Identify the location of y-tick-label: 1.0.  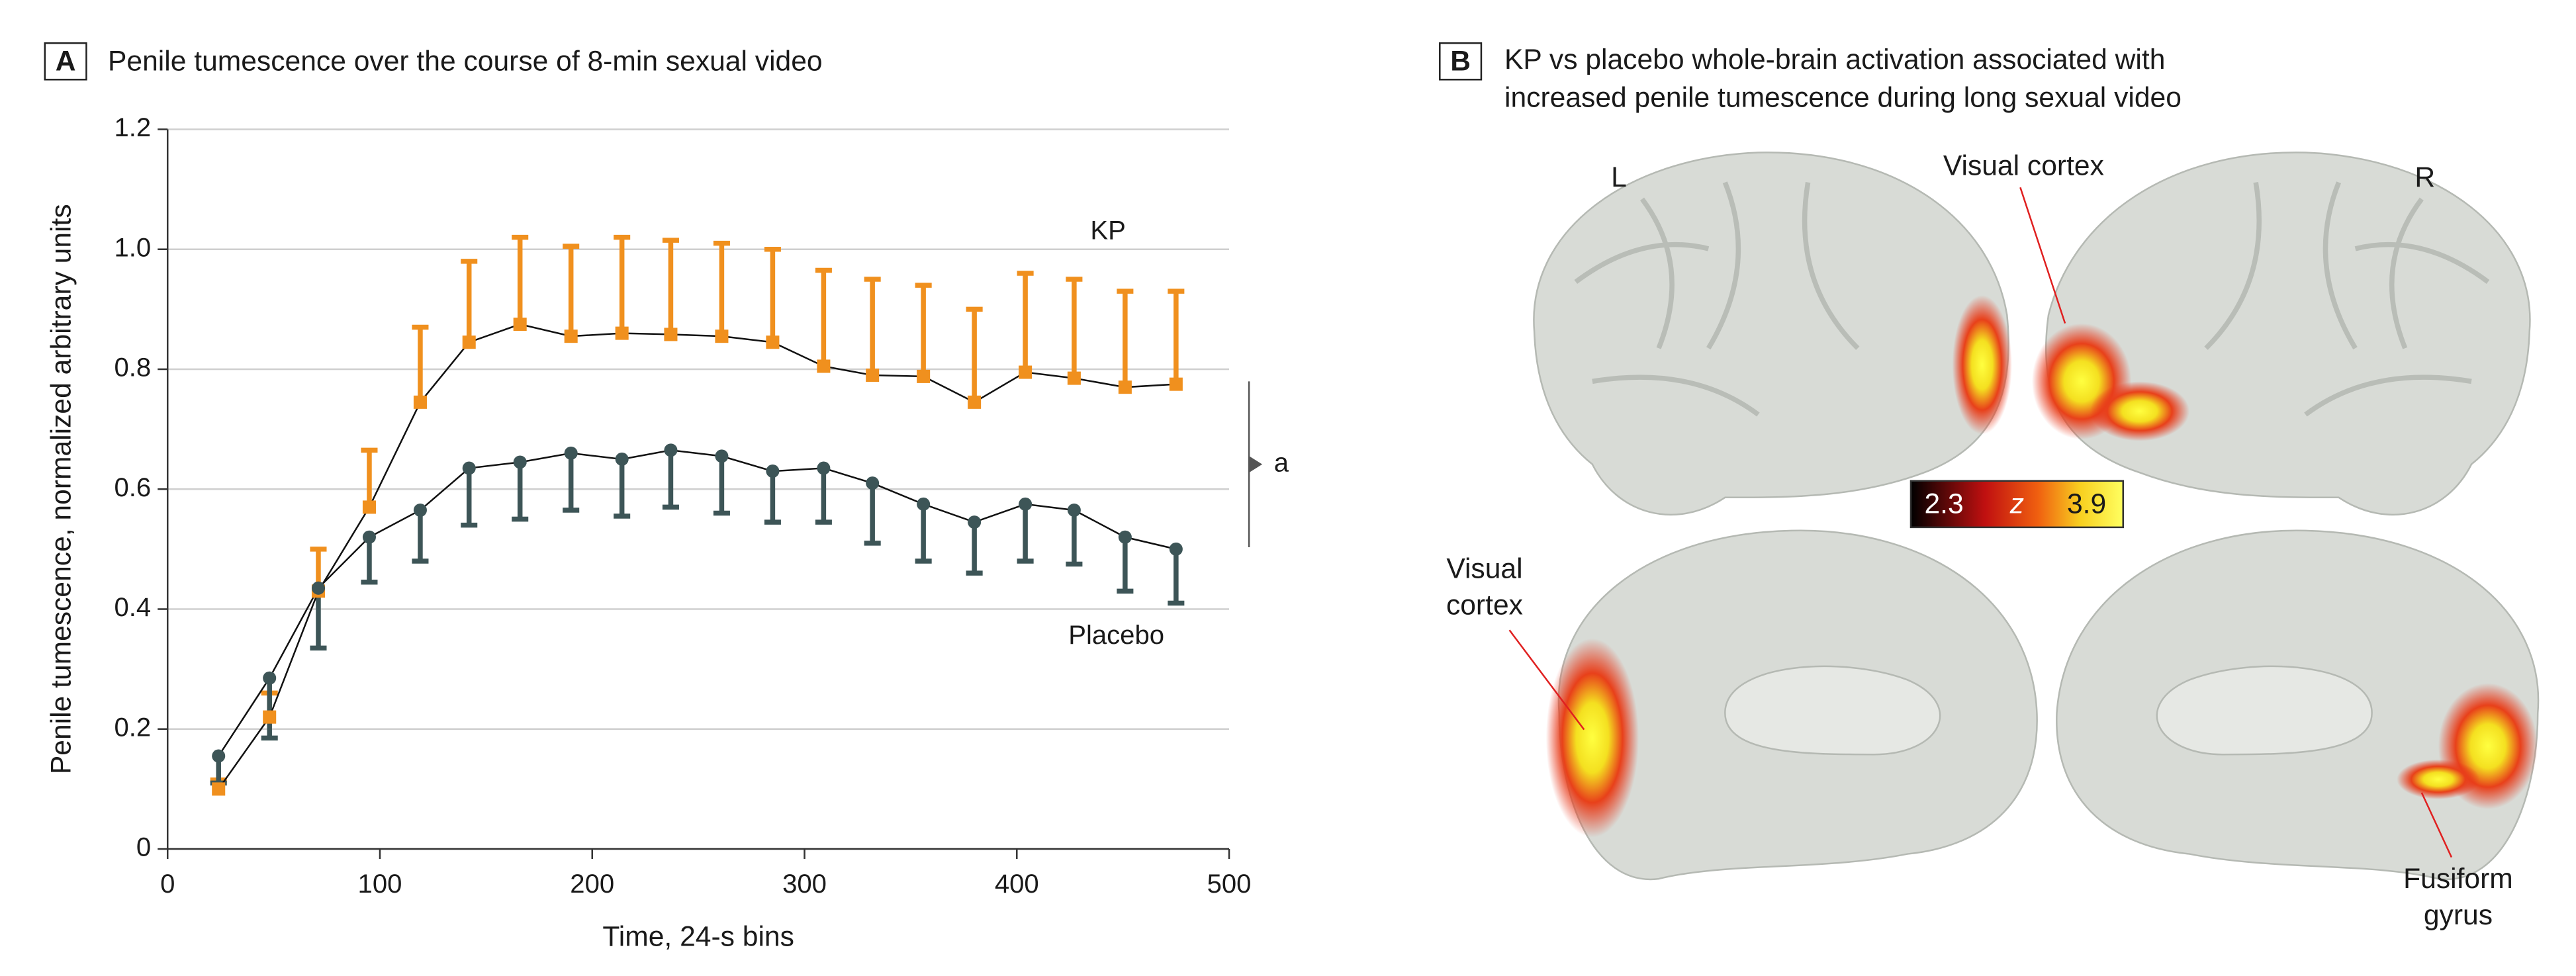
(132, 247).